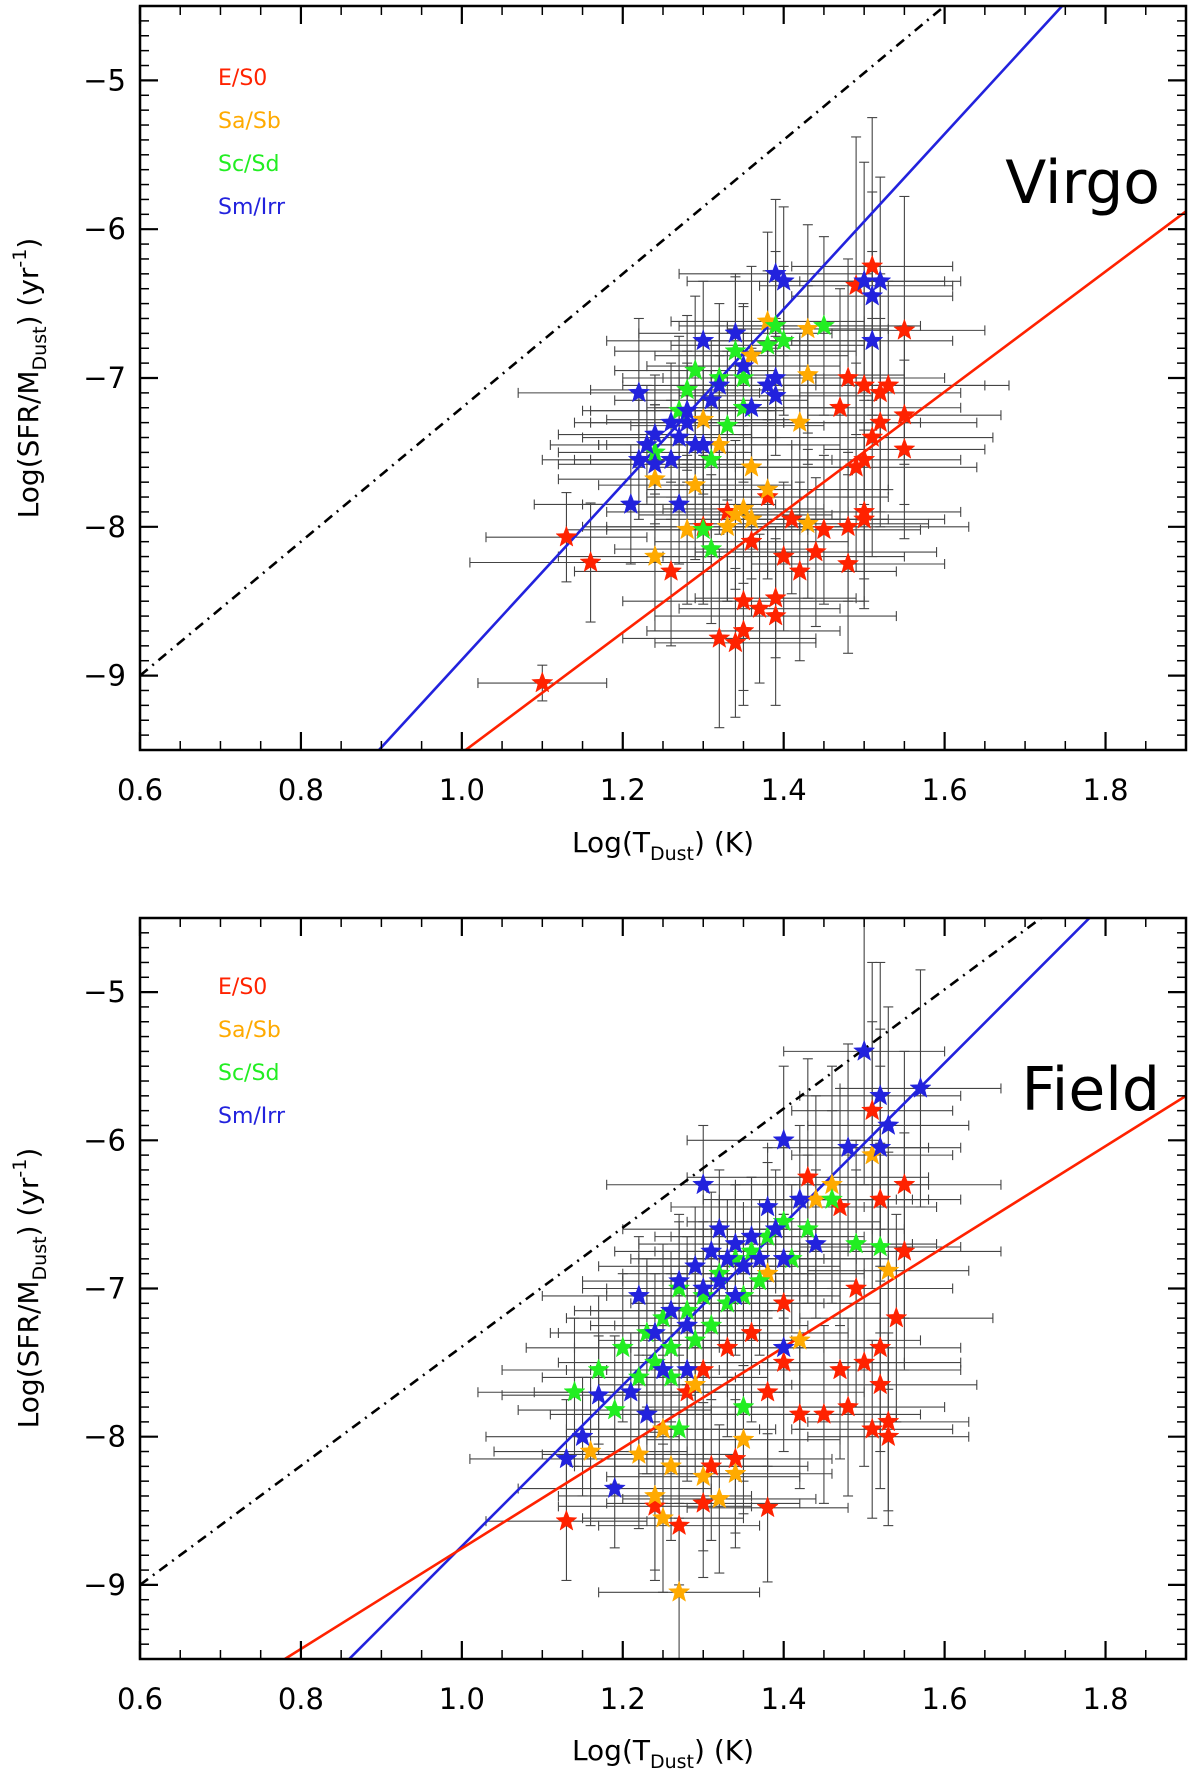 Image resolution: width=1200 pixels, height=1786 pixels. I want to click on y-tick-label: −6, so click(104, 1140).